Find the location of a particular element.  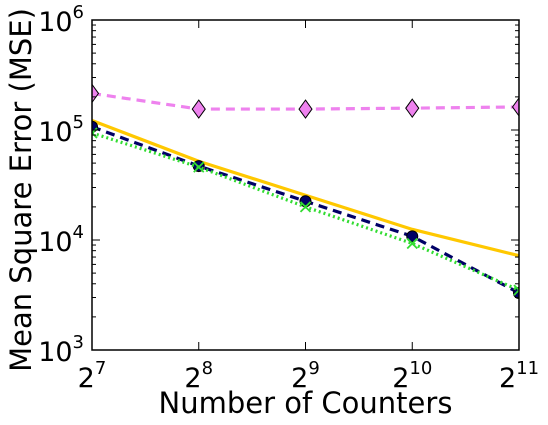

x-tick-label-2: 29 is located at coordinates (305, 376).